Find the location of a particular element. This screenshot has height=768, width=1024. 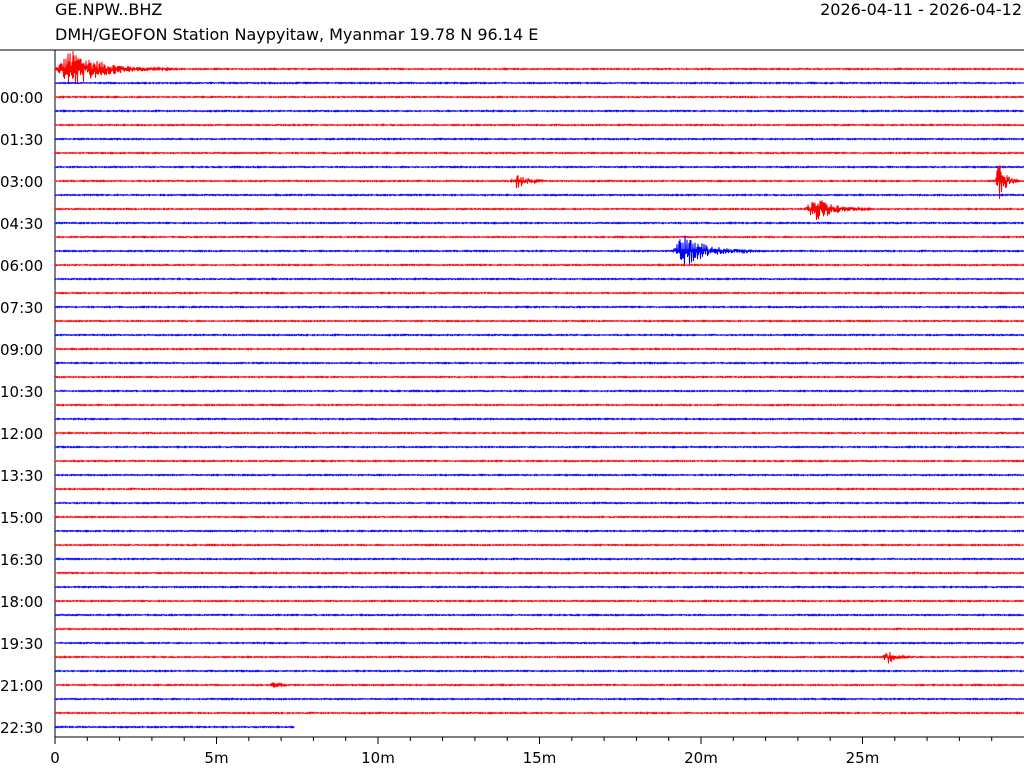

hour-label: 00:00 is located at coordinates (21, 98).